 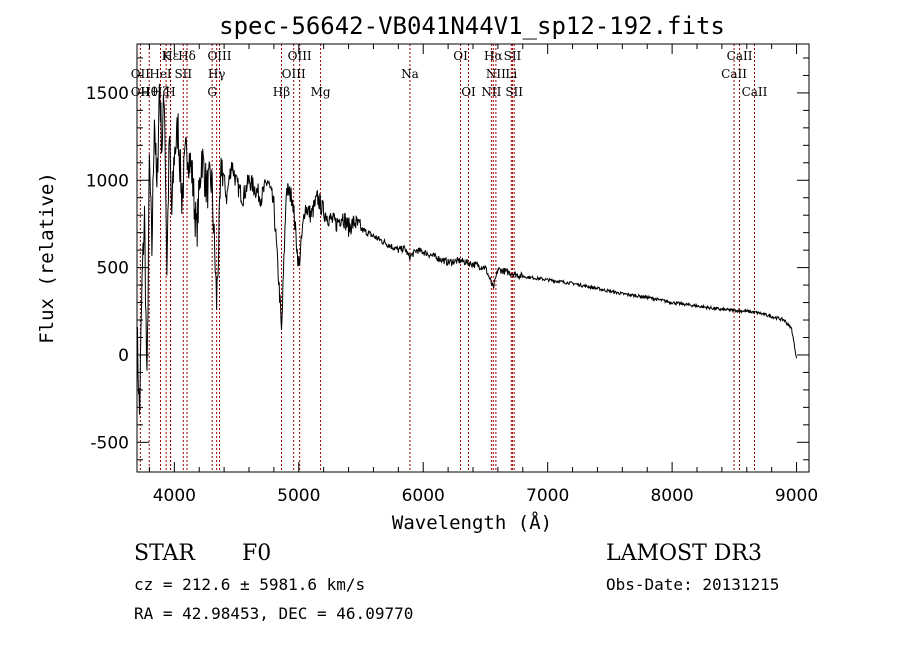 I want to click on redshift-velocity: cz = 212.6 ± 5981.6 km/s, so click(x=250, y=584).